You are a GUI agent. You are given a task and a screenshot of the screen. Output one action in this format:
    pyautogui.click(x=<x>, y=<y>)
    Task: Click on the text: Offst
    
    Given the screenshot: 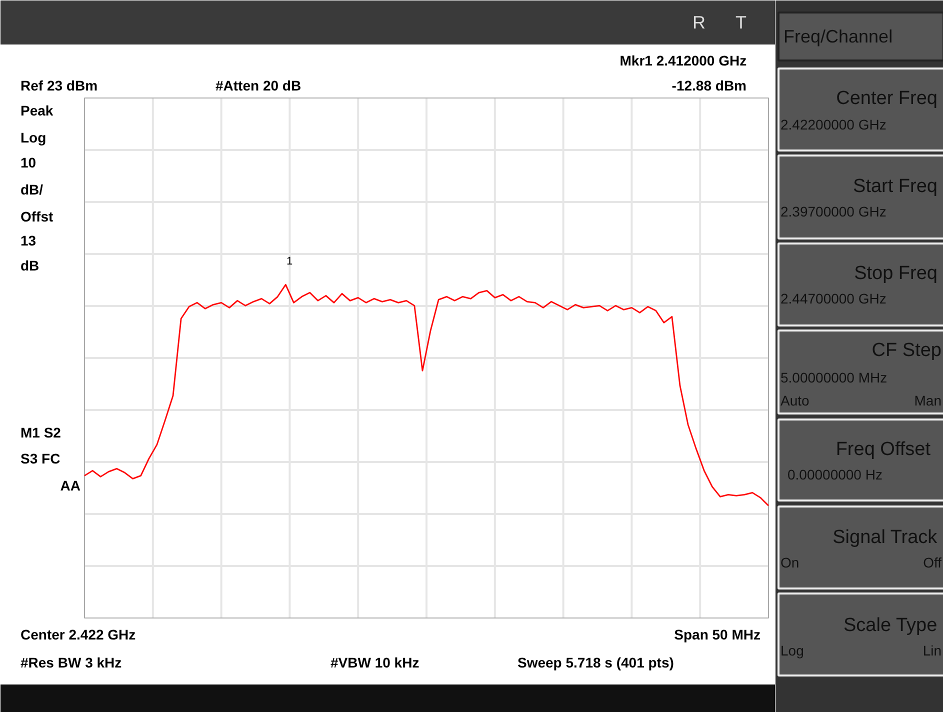 What is the action you would take?
    pyautogui.click(x=37, y=216)
    